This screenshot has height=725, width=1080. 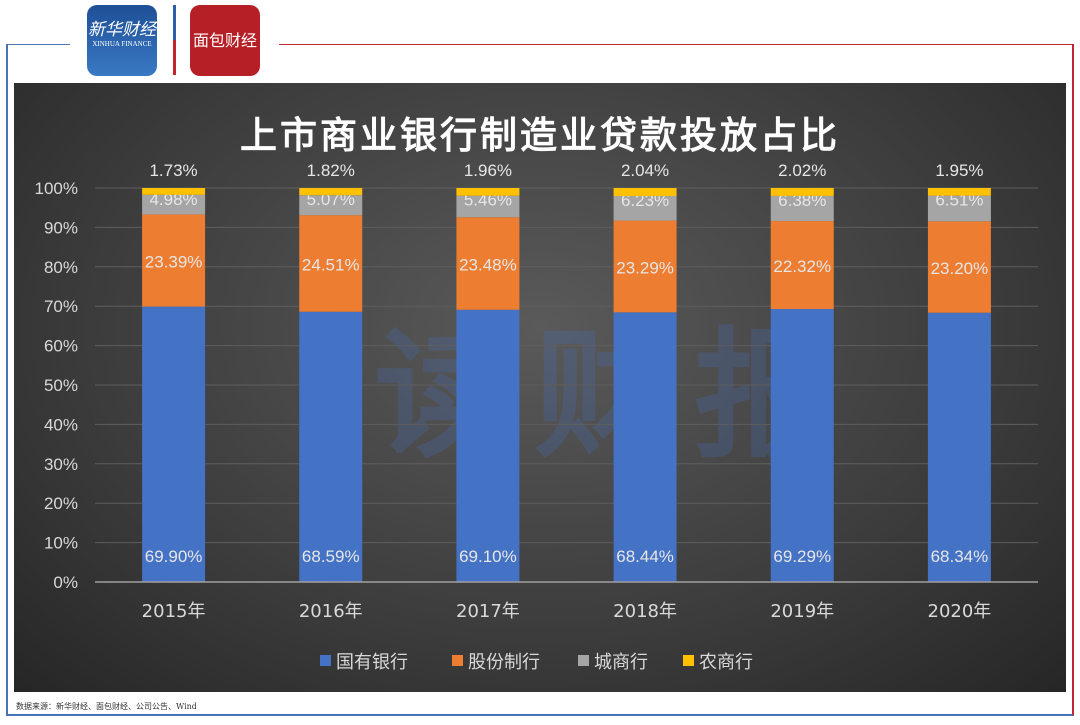 What do you see at coordinates (61, 543) in the screenshot?
I see `y-tick-label: 10%` at bounding box center [61, 543].